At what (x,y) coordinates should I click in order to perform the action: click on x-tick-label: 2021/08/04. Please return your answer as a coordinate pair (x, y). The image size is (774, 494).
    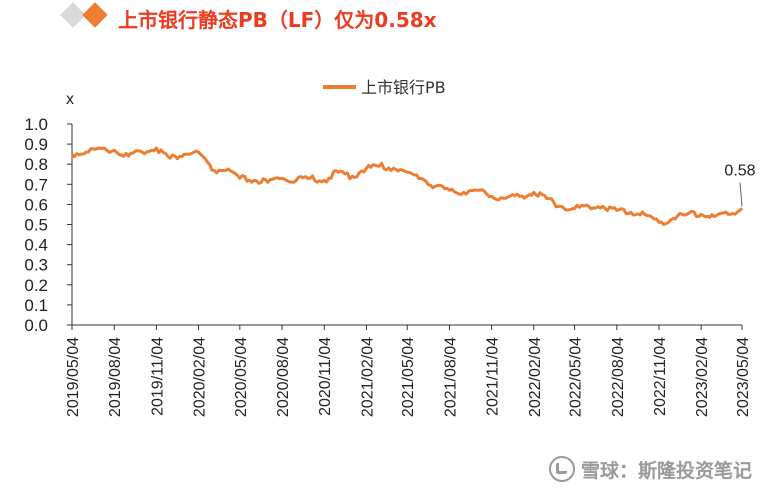
    Looking at the image, I should click on (450, 377).